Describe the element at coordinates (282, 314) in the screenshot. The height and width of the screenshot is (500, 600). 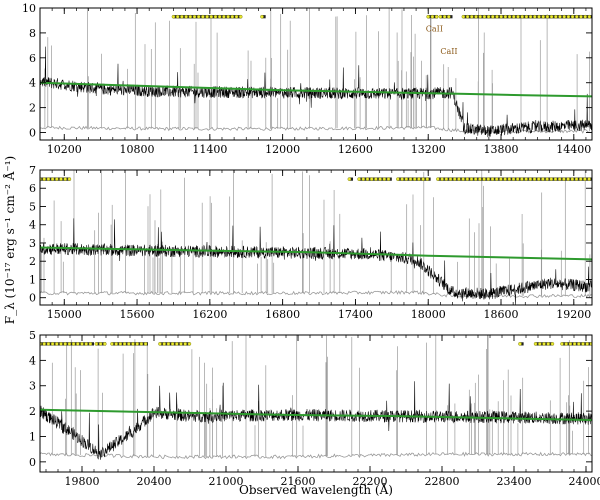
I see `x-tick-label: 16800` at that location.